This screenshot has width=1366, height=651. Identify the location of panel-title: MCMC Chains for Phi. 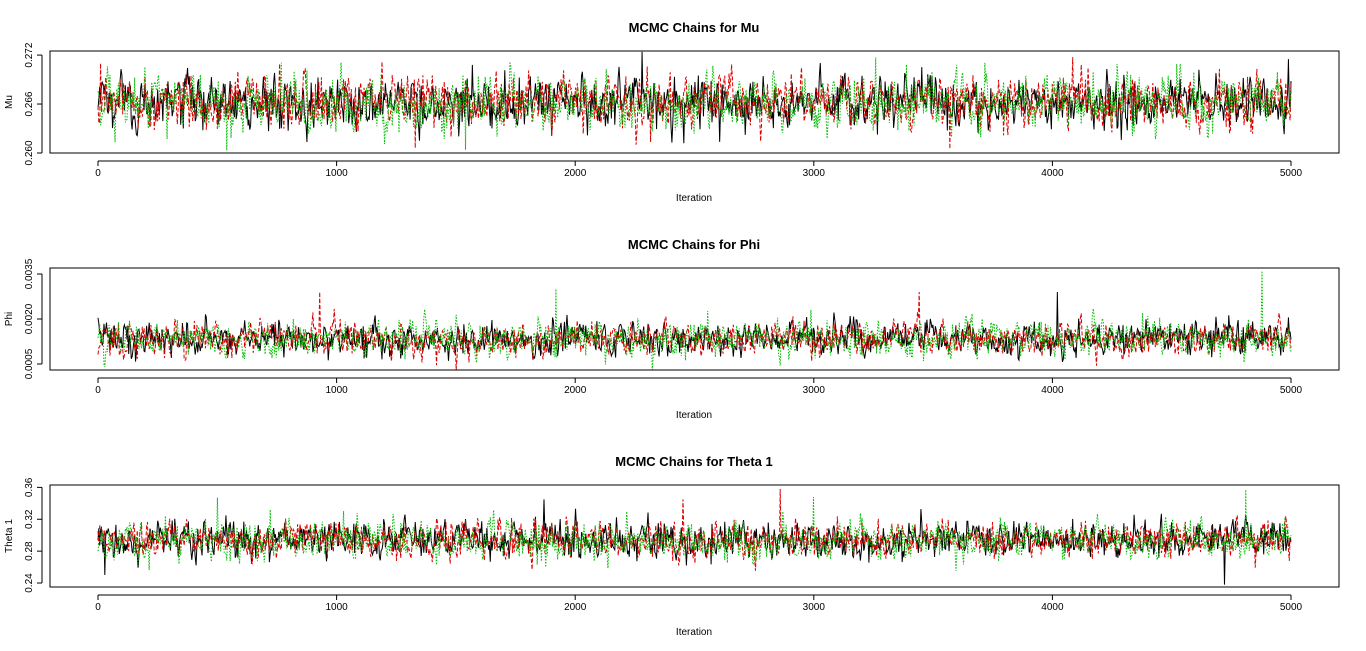
(694, 244).